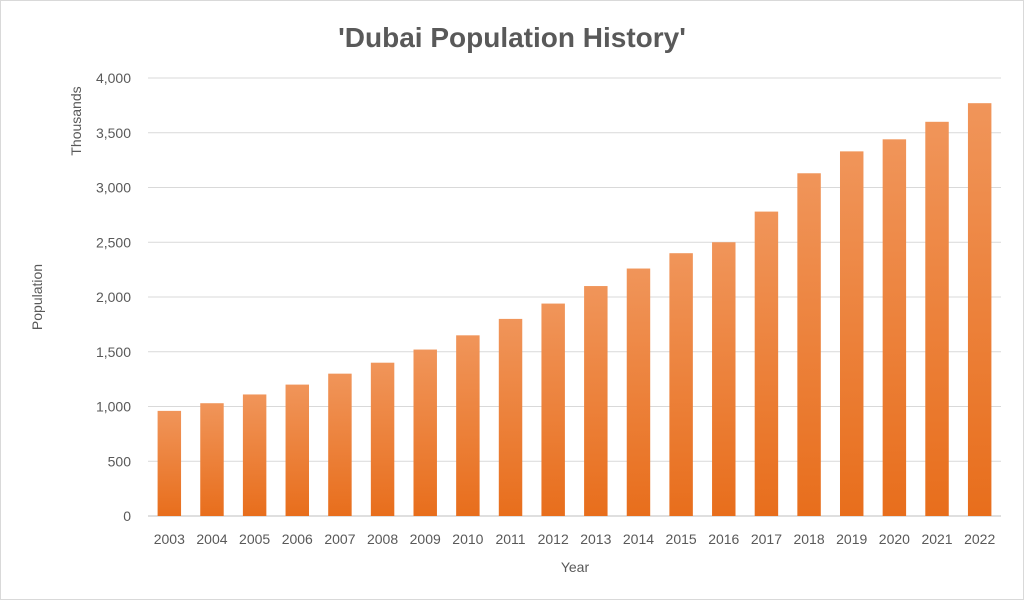 The width and height of the screenshot is (1024, 600). I want to click on y-tick-label: 2,000, so click(113, 297).